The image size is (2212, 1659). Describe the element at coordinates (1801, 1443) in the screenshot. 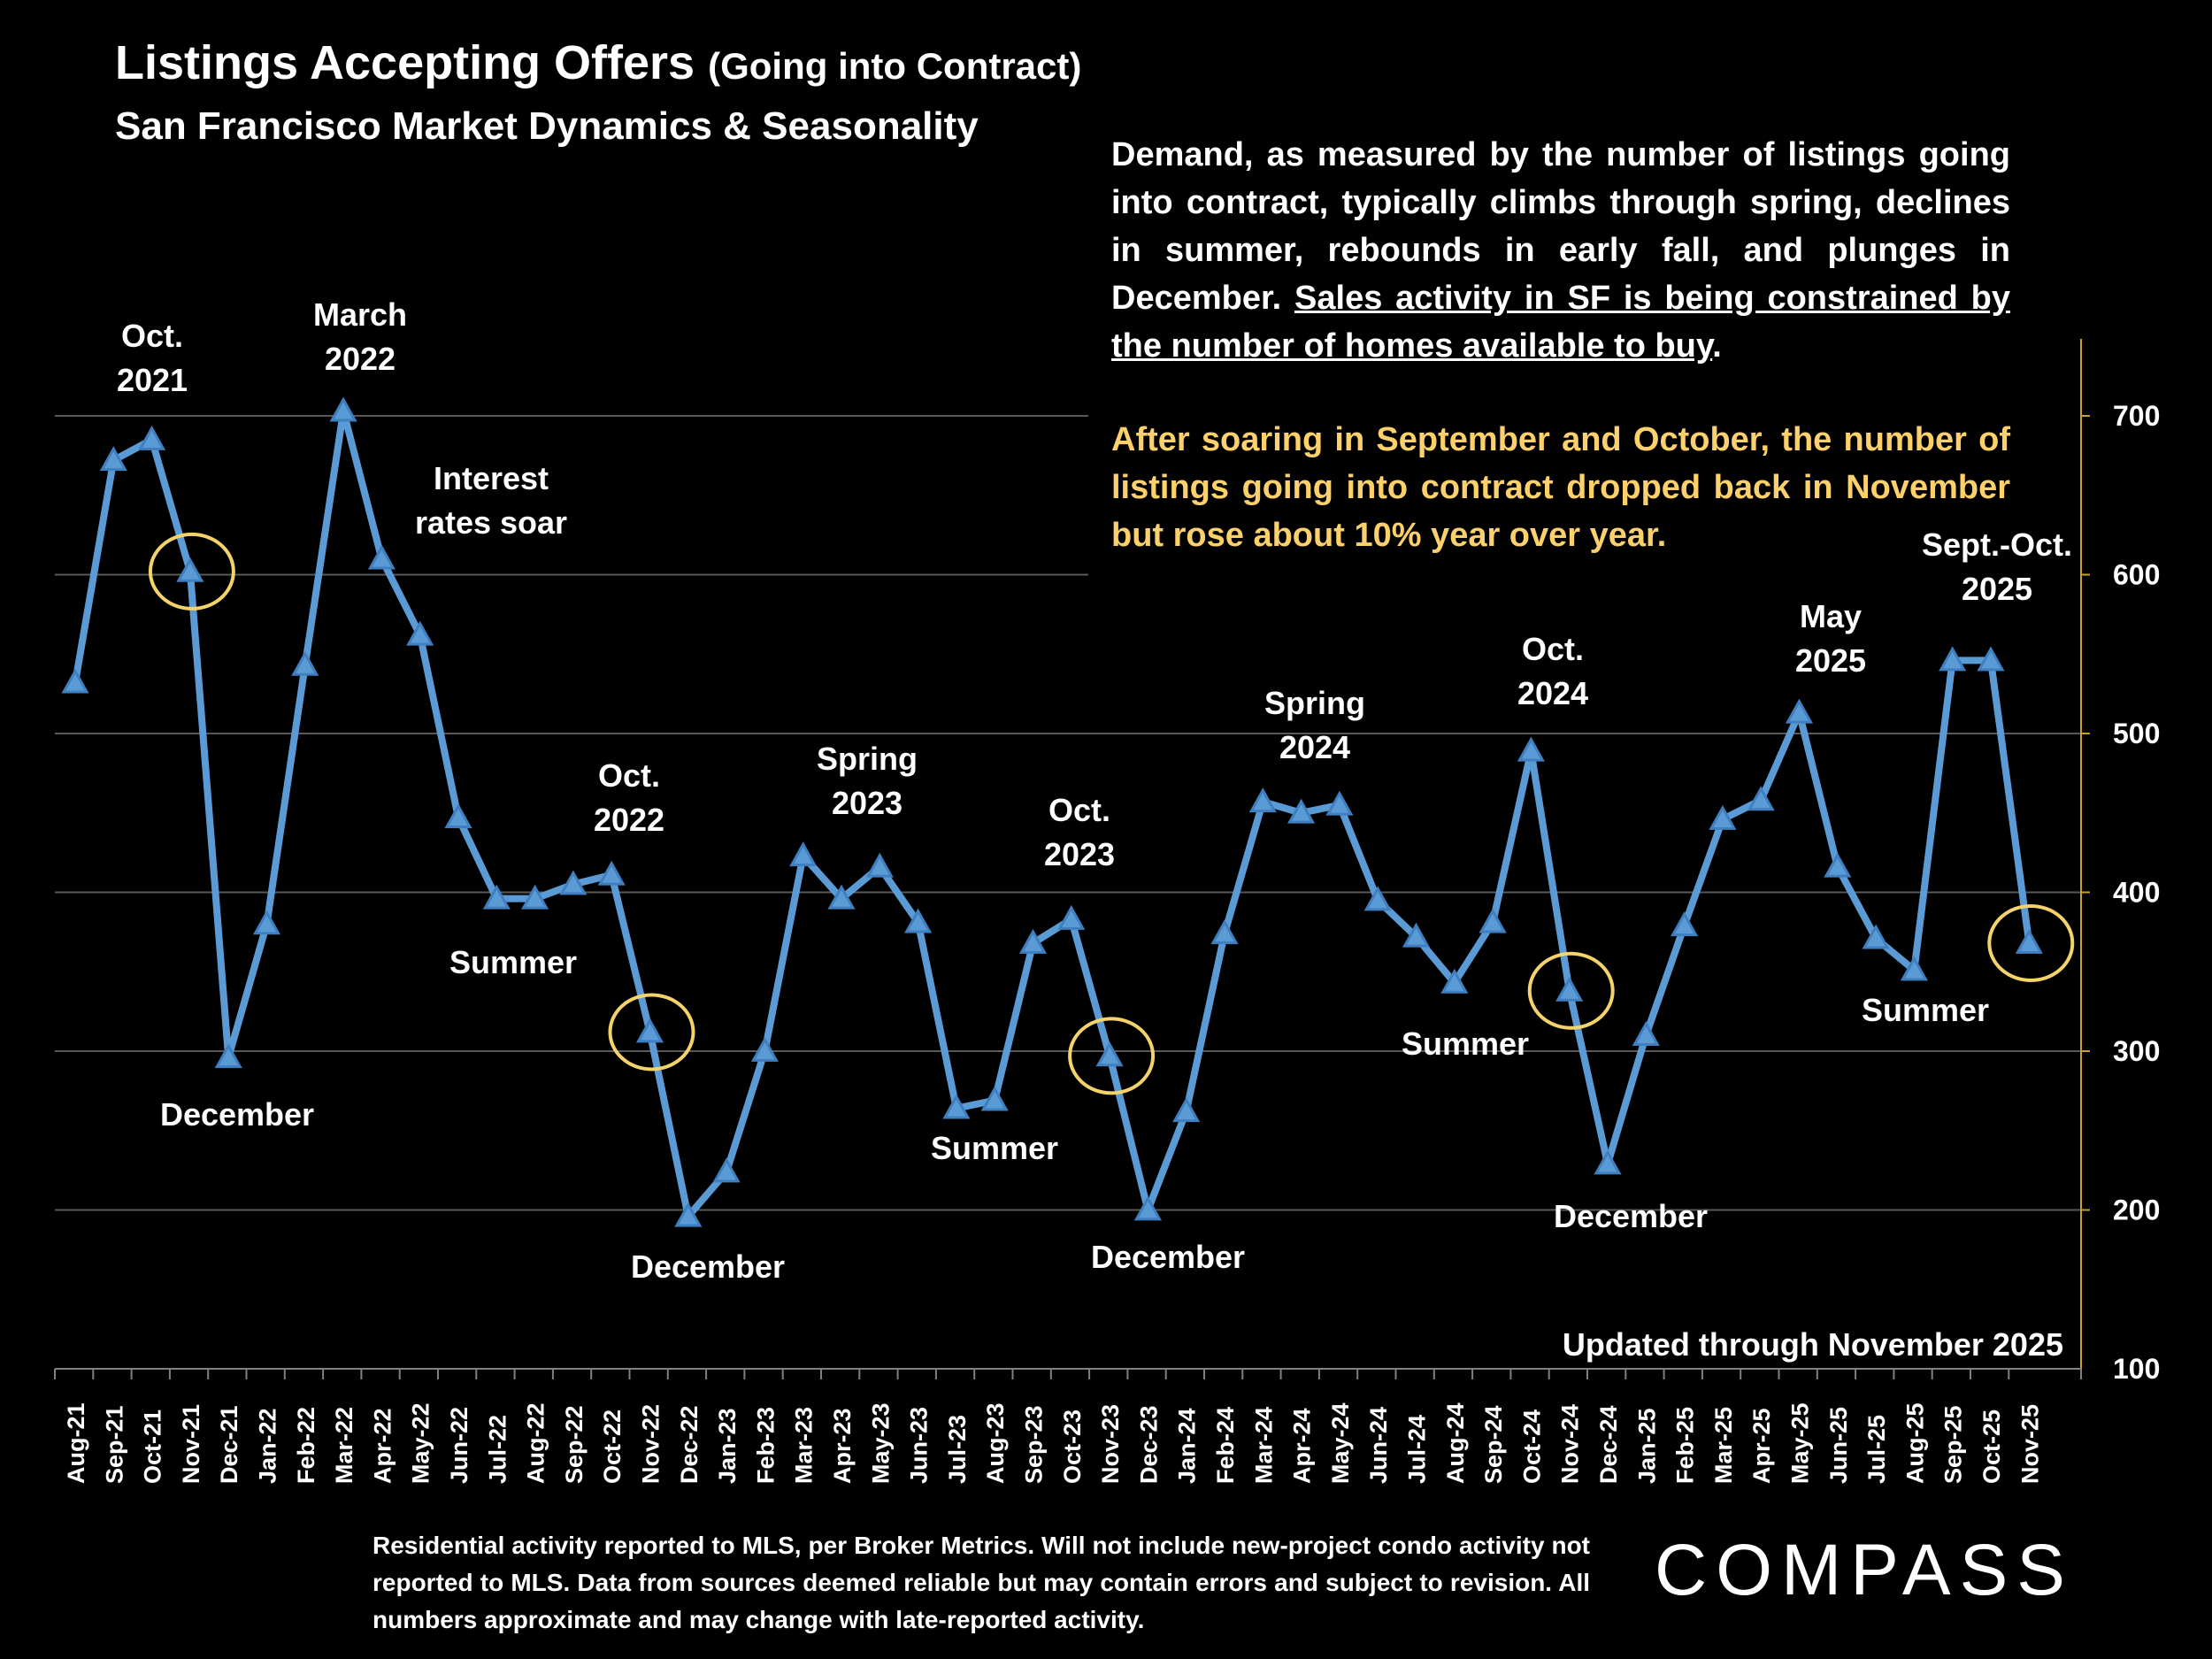

I see `x-tick-label: May-25` at that location.